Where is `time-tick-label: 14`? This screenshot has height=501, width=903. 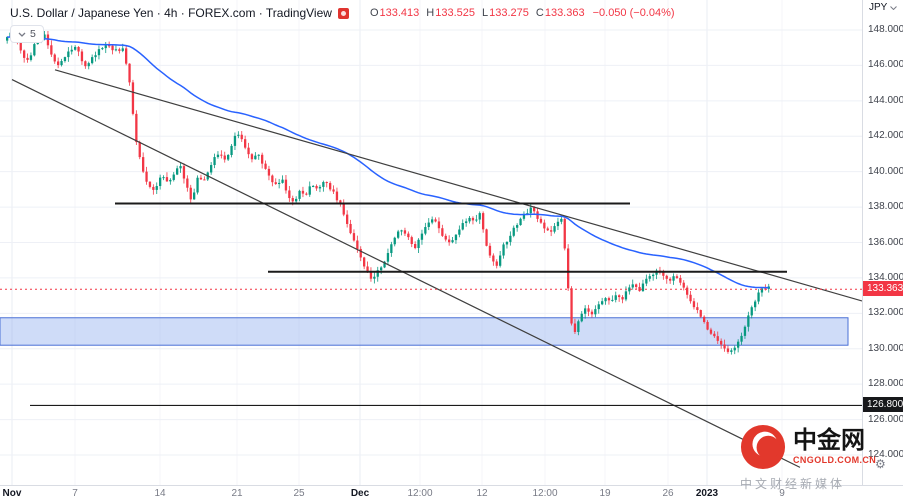 time-tick-label: 14 is located at coordinates (160, 493).